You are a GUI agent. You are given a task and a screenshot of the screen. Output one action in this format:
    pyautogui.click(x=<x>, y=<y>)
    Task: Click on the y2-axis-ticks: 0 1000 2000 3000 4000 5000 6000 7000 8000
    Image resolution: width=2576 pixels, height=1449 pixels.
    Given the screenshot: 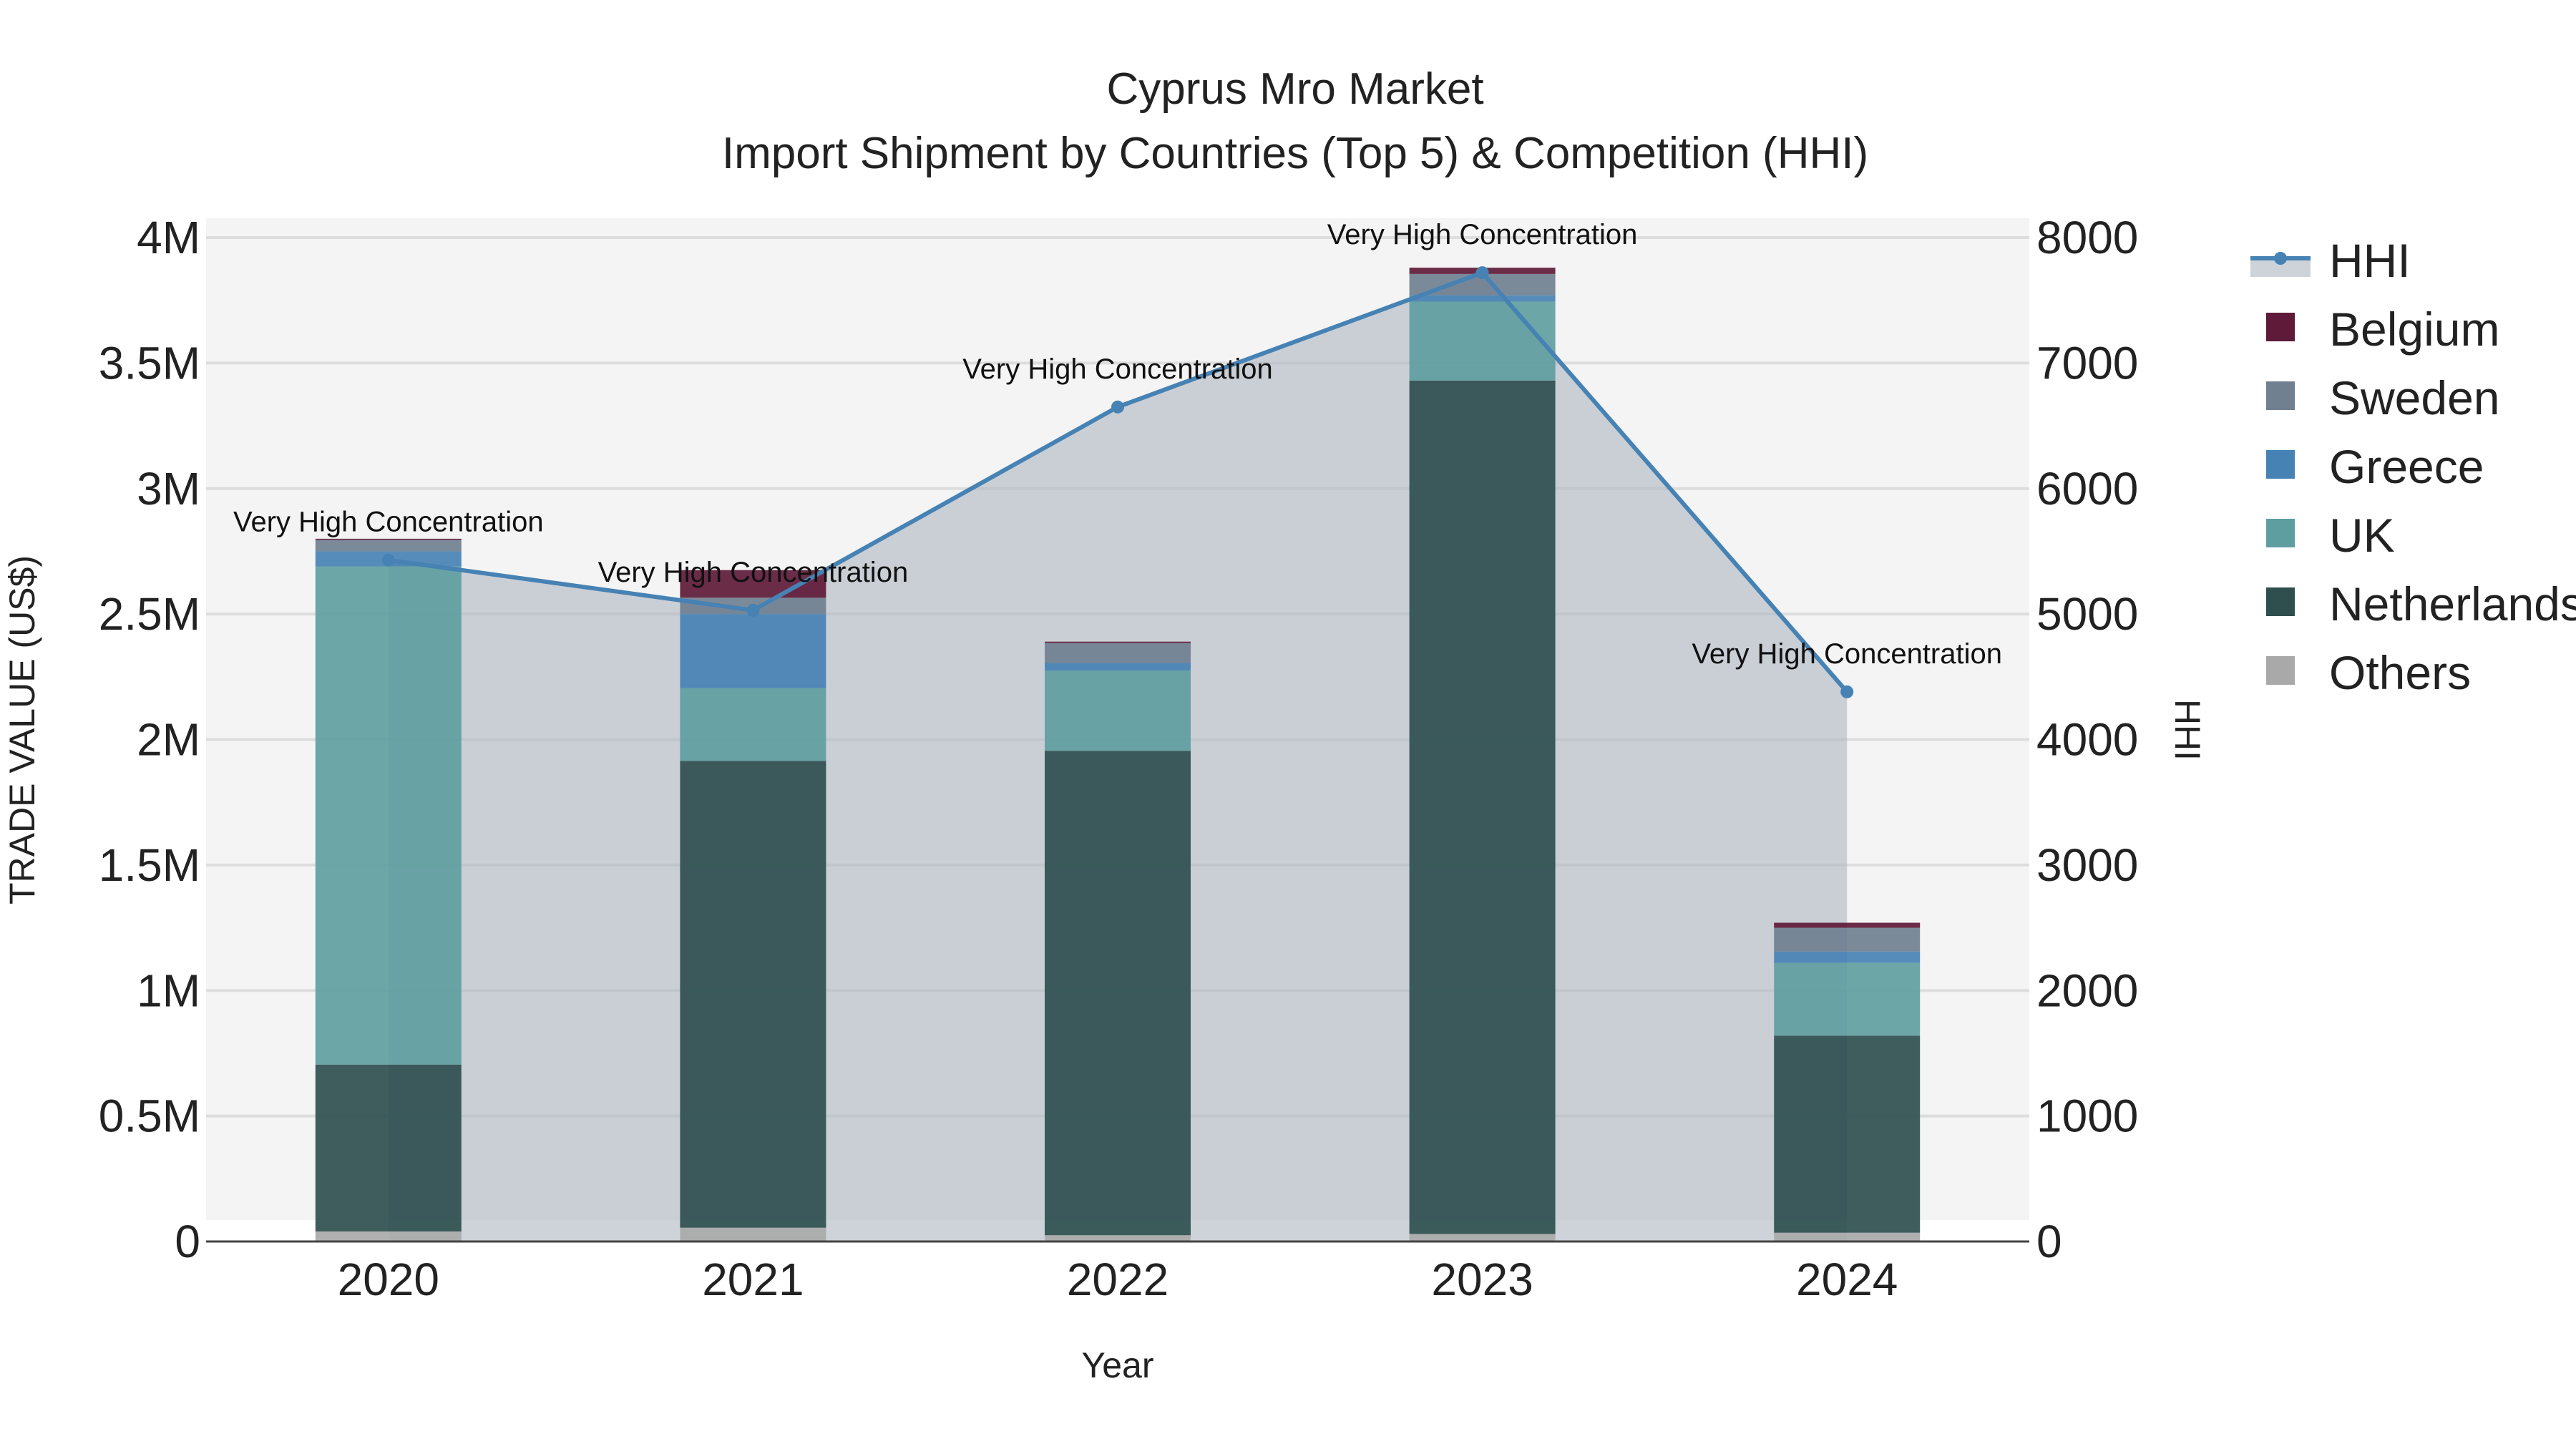 What is the action you would take?
    pyautogui.click(x=2087, y=739)
    